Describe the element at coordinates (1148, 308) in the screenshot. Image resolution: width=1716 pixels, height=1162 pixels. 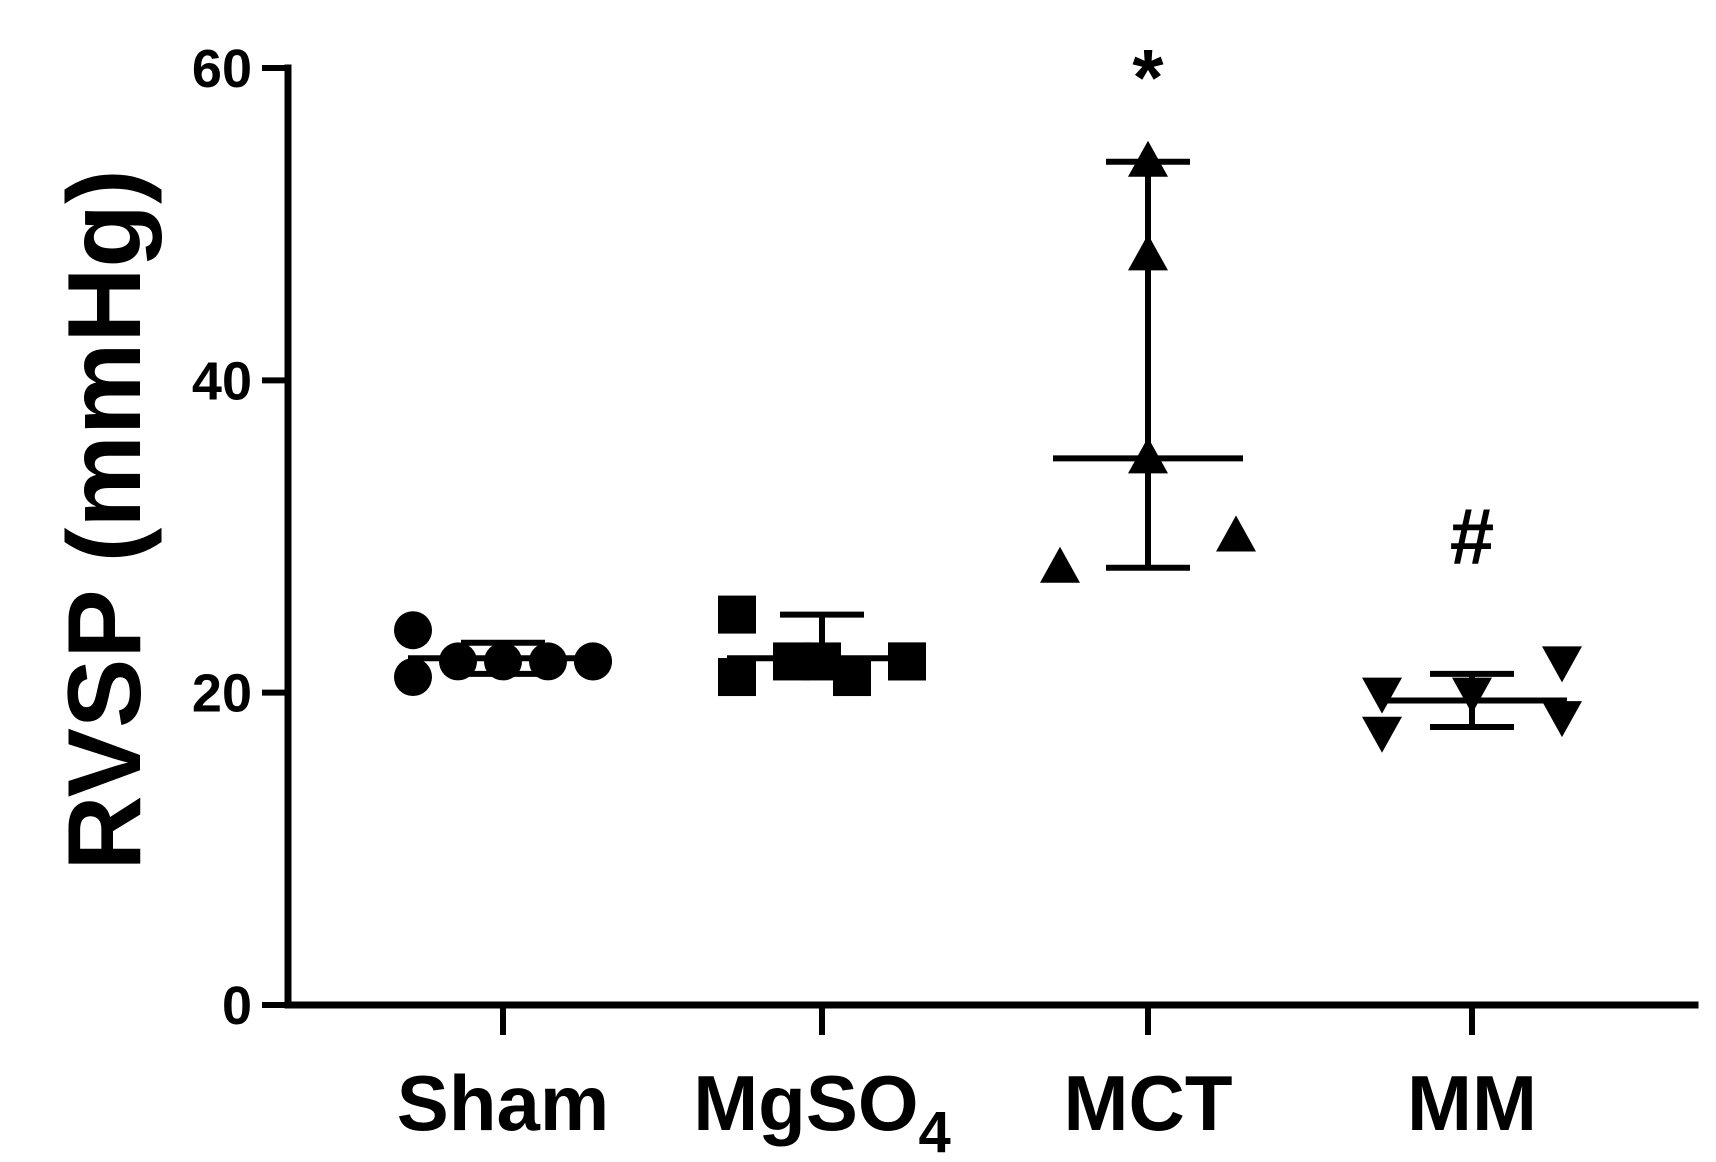
I see `group-mct: *` at that location.